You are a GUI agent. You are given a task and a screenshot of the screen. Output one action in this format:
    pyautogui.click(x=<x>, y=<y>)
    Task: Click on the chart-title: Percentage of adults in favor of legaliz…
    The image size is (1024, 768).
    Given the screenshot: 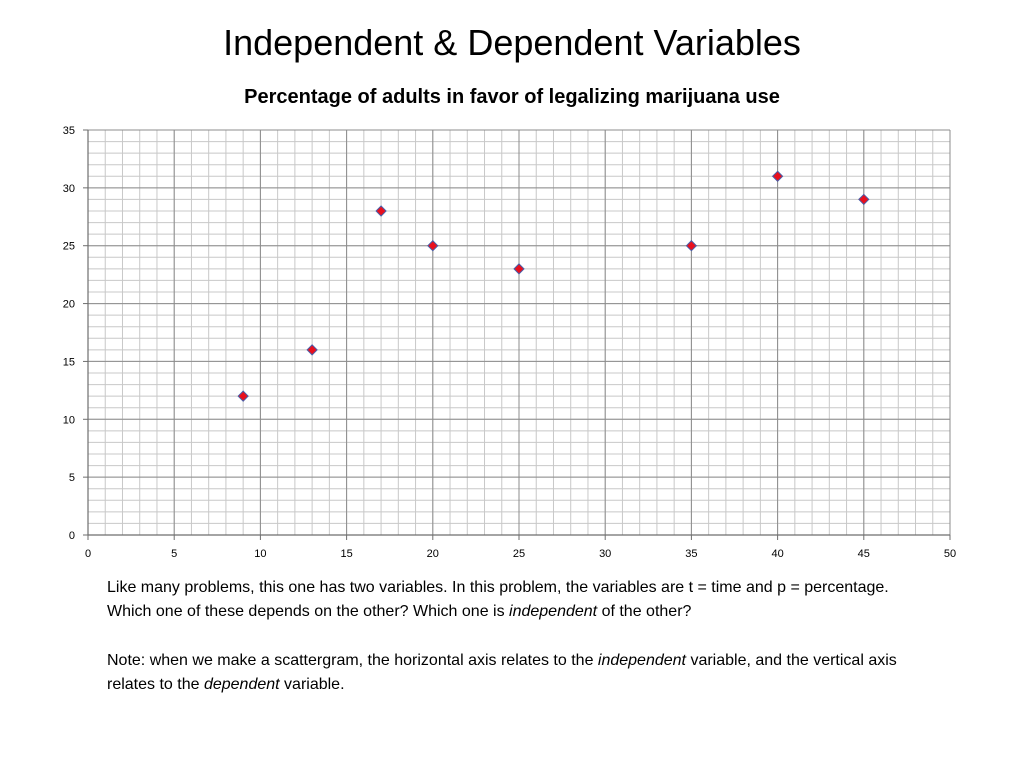 What is the action you would take?
    pyautogui.click(x=512, y=97)
    